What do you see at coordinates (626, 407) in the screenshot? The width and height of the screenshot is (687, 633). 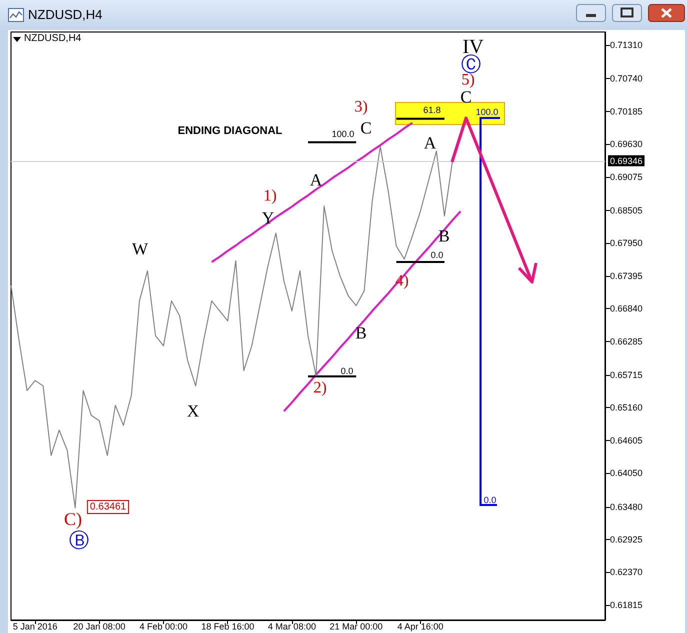 I see `y-tick-label: 0.65160` at bounding box center [626, 407].